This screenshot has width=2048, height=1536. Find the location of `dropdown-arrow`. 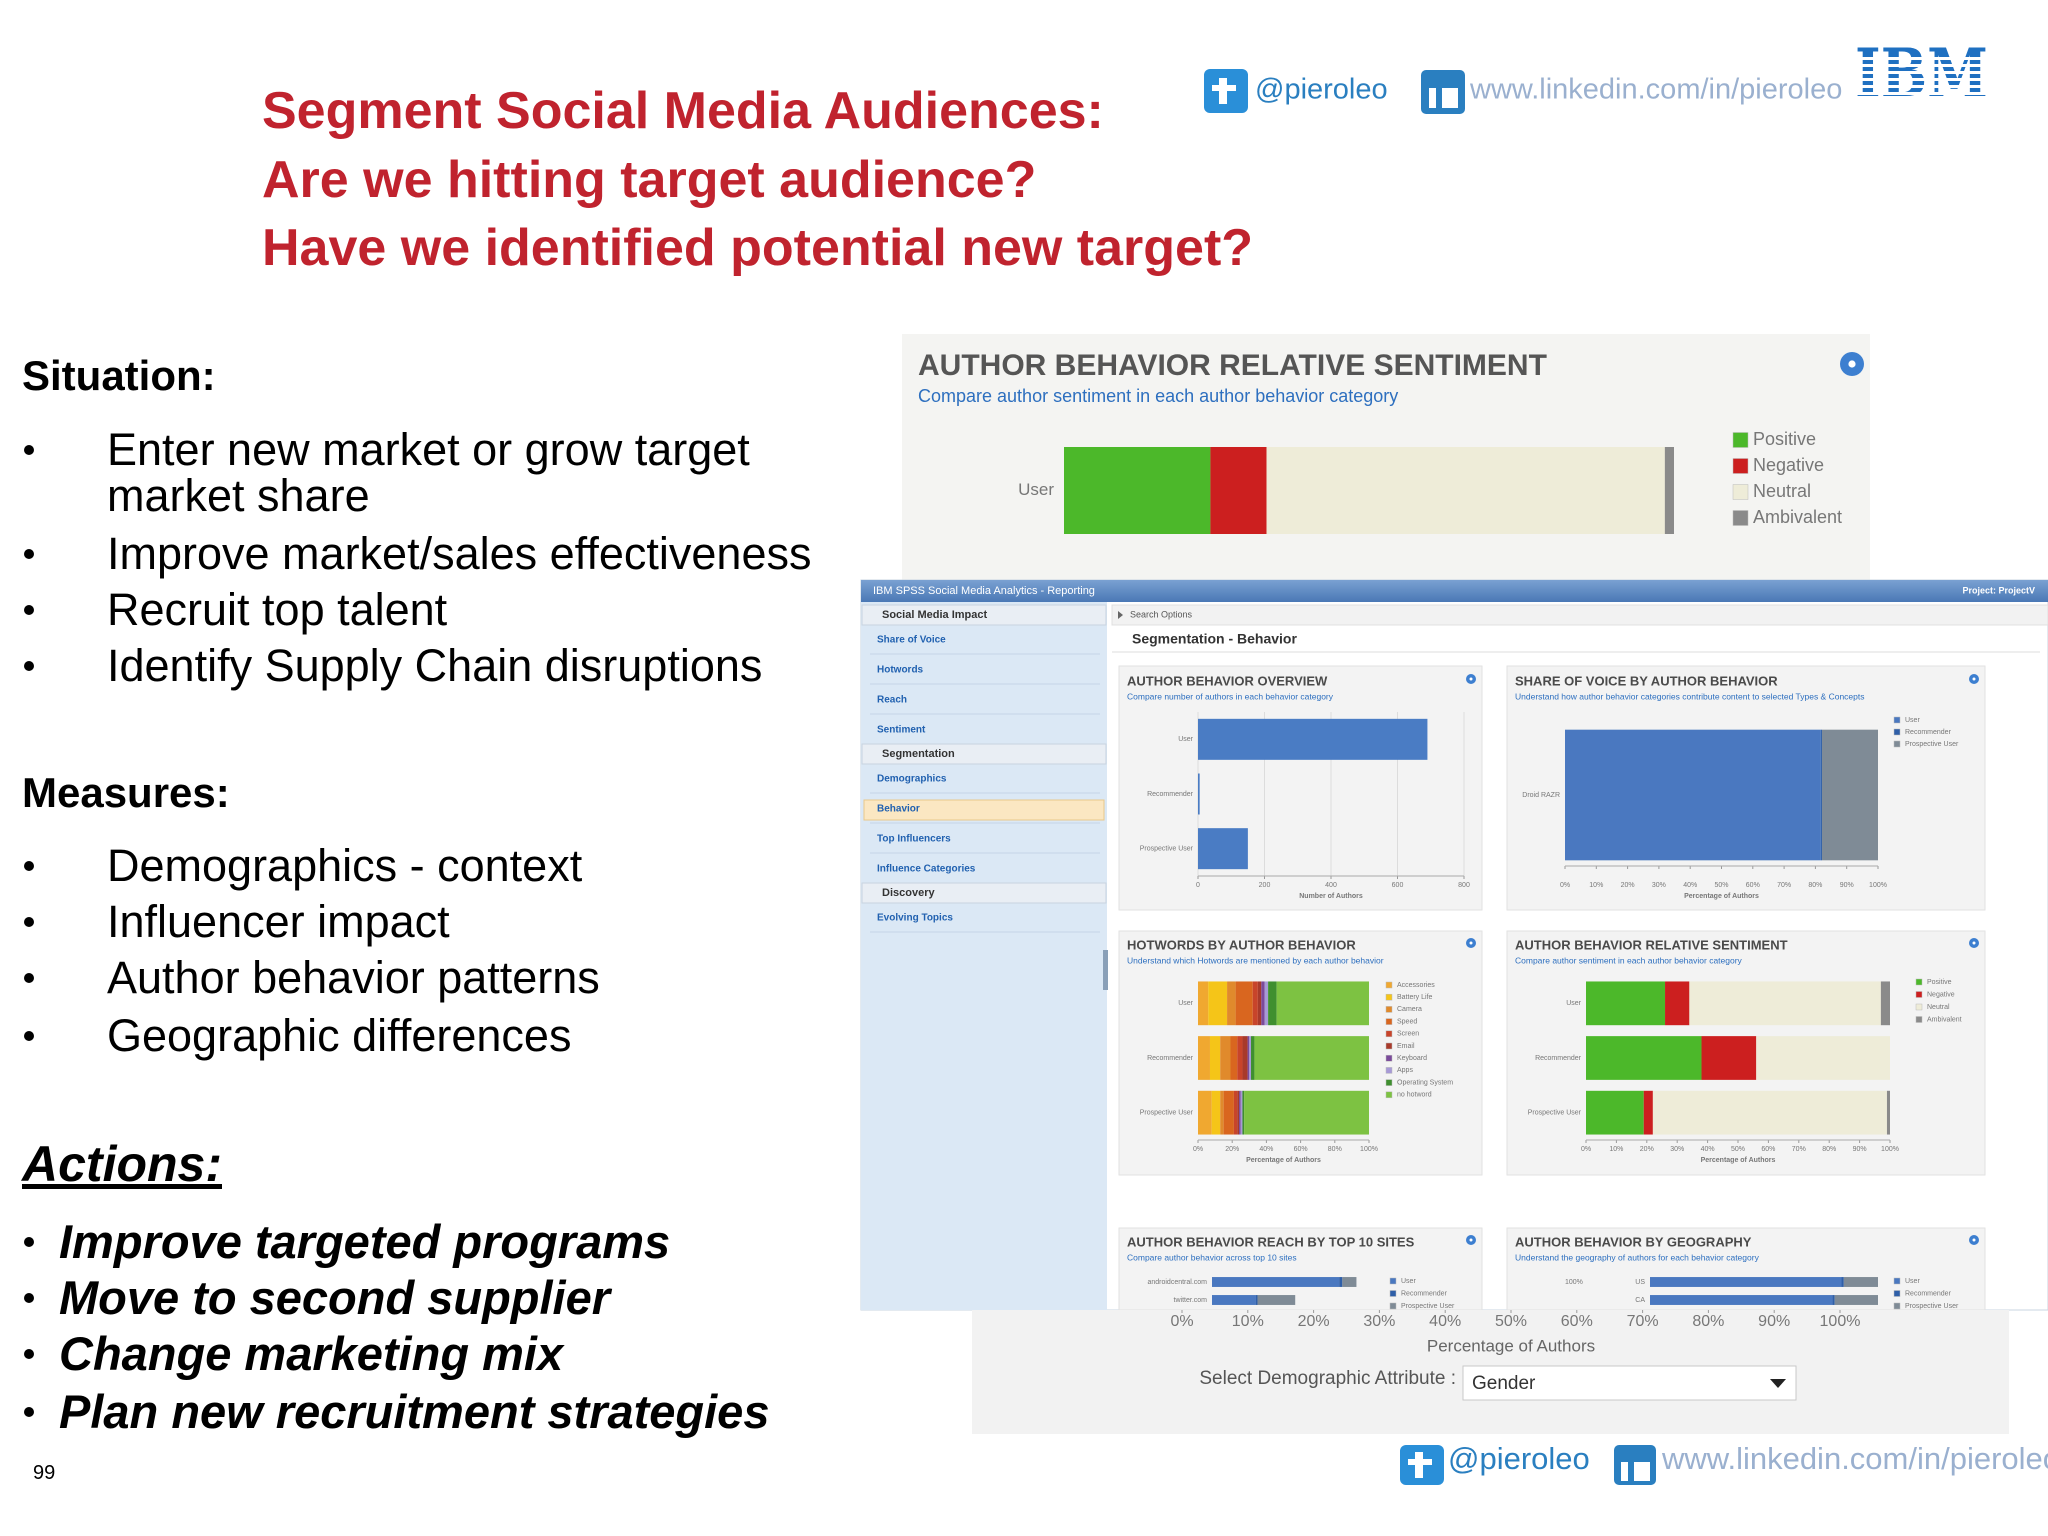

dropdown-arrow is located at coordinates (1778, 1383).